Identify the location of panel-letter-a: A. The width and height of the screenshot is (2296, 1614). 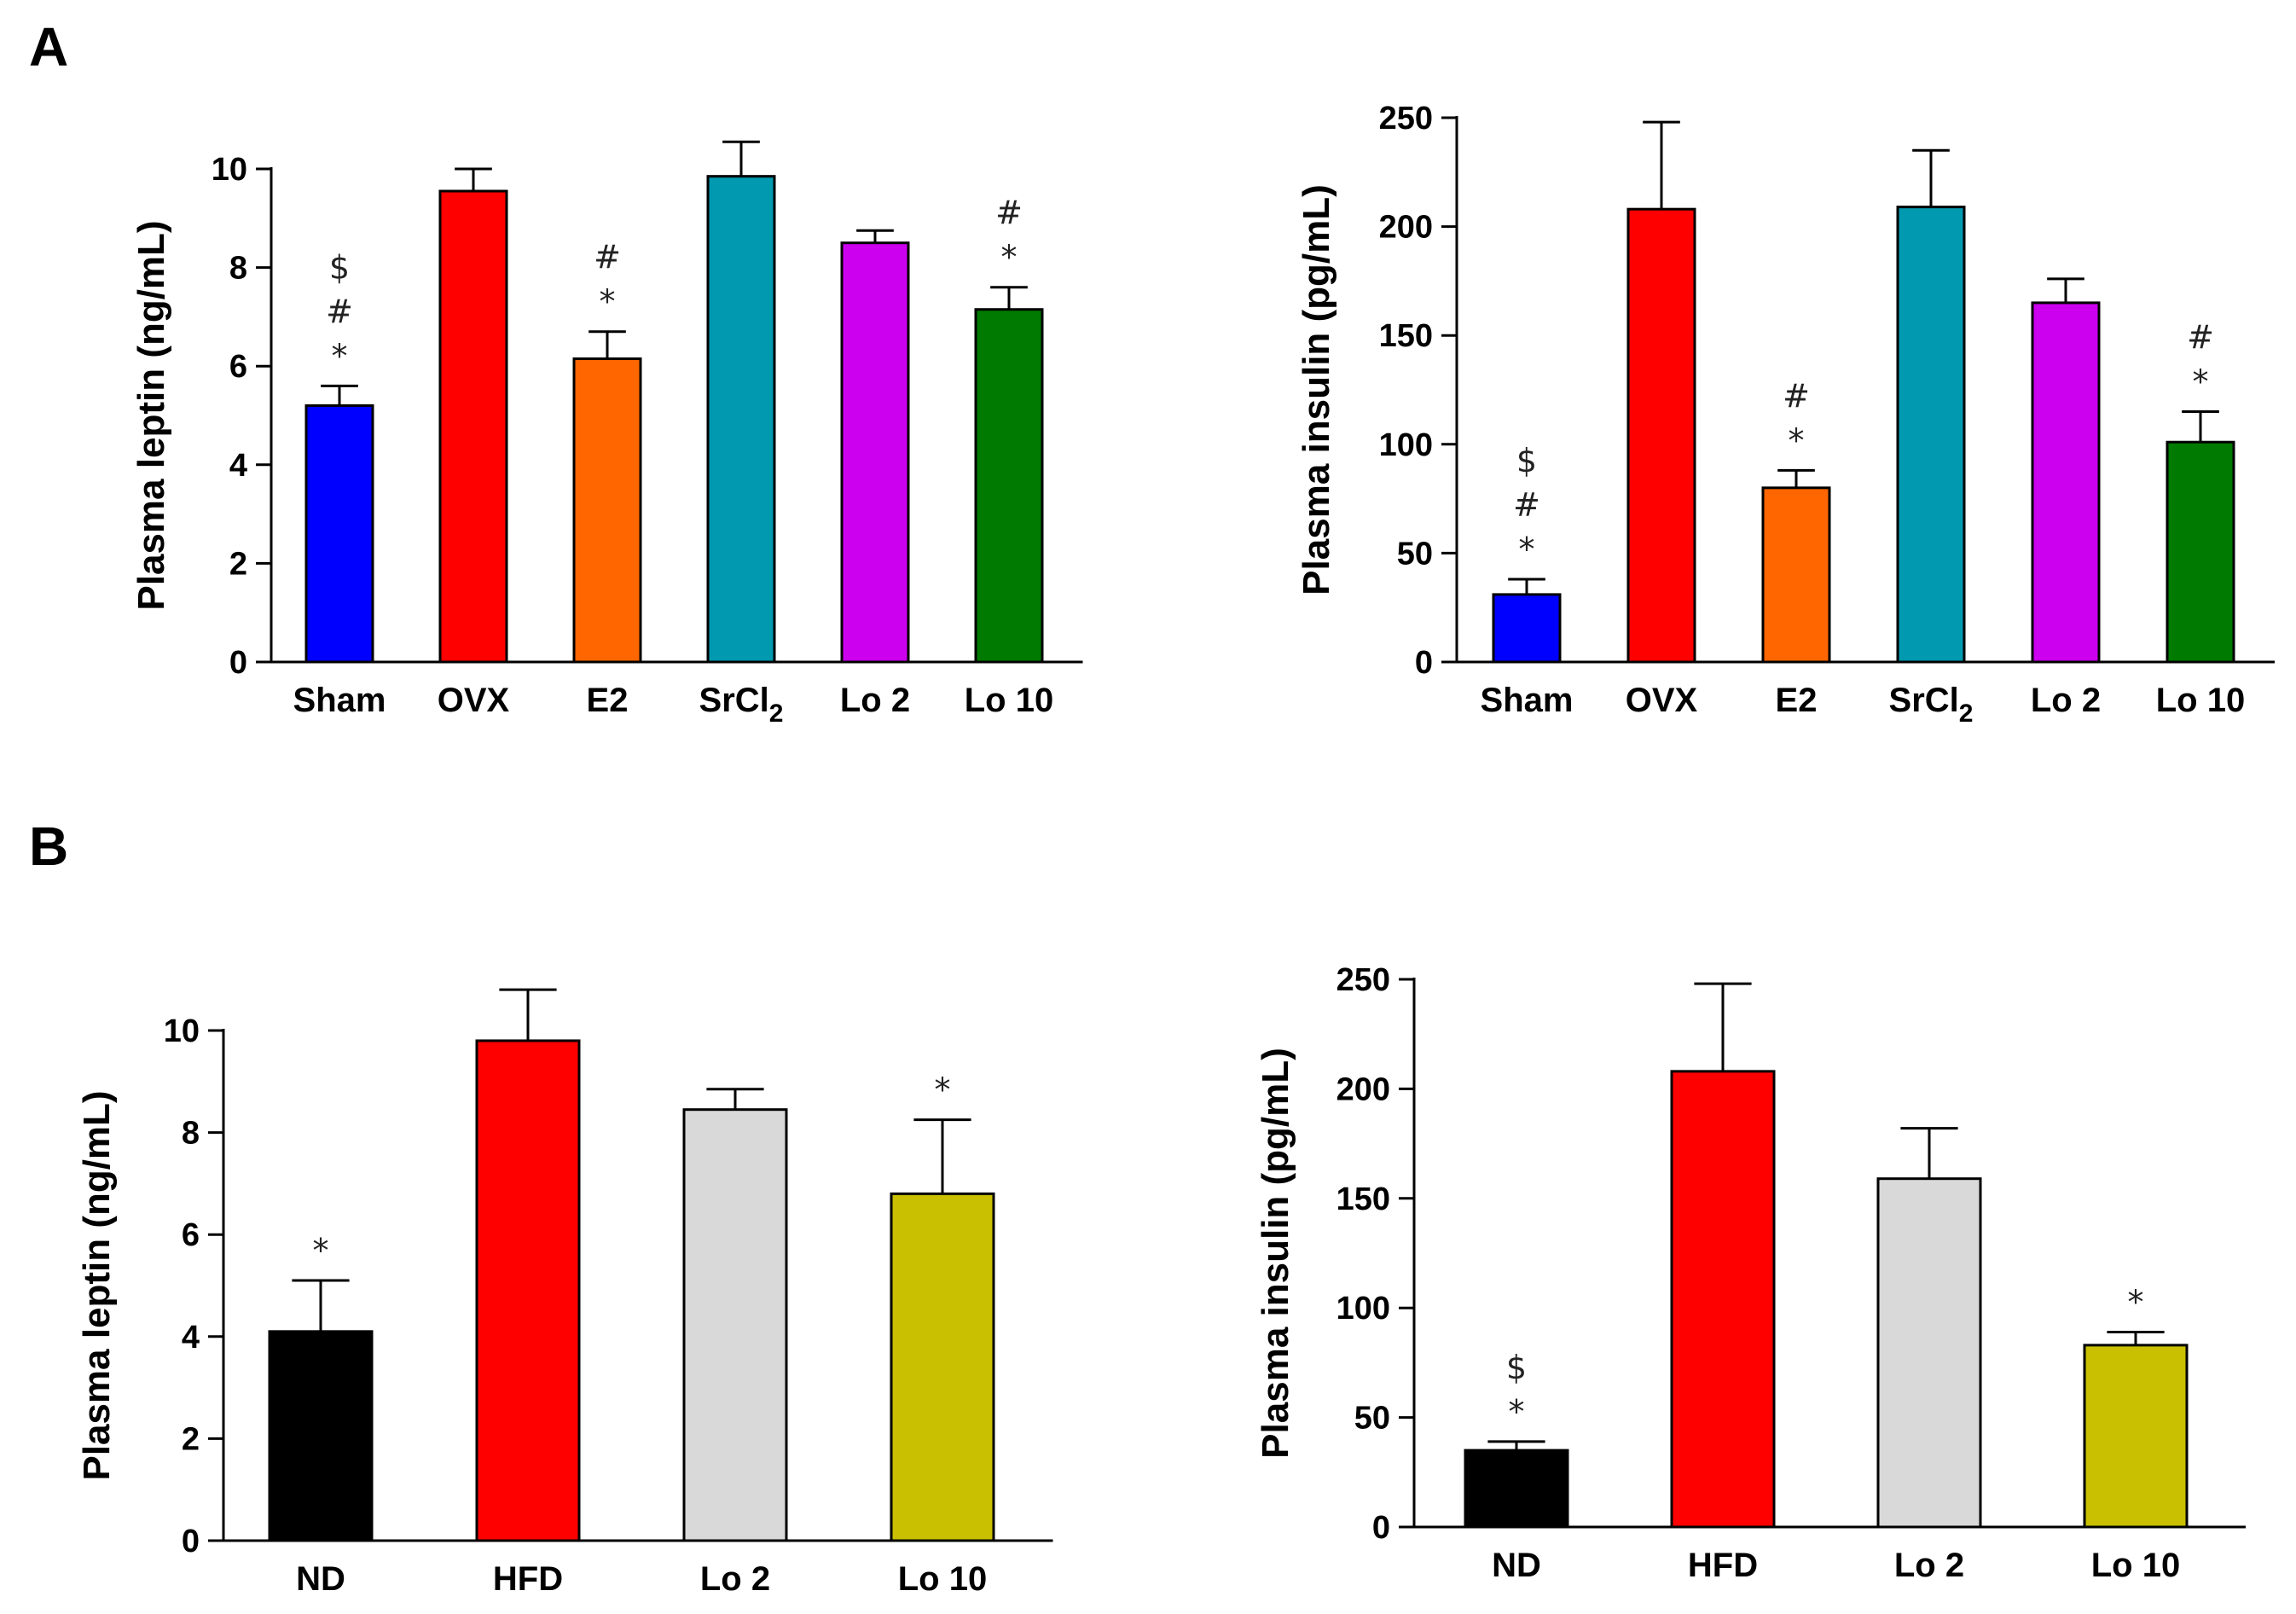
(49, 47).